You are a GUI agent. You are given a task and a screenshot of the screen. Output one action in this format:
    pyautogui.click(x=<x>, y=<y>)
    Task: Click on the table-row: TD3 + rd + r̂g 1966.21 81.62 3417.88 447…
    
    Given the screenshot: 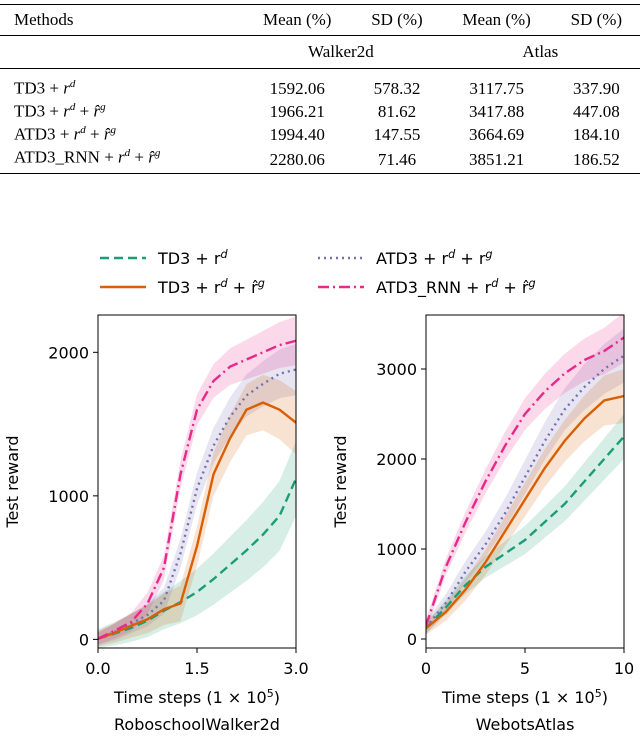 What is the action you would take?
    pyautogui.click(x=320, y=111)
    